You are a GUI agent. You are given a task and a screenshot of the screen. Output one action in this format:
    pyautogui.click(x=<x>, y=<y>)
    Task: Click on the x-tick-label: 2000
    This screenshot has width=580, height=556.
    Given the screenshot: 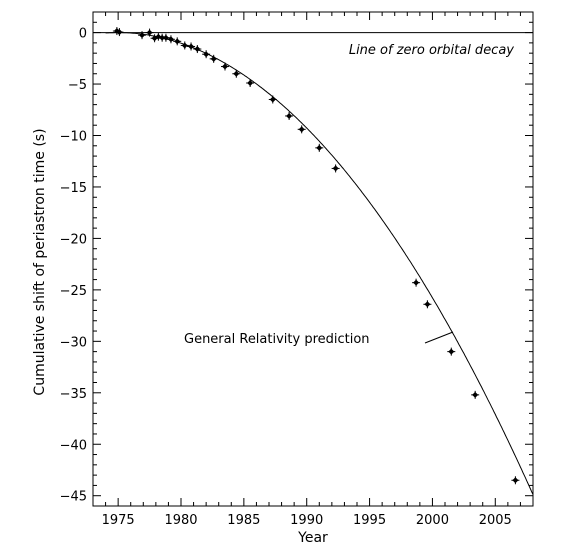 What is the action you would take?
    pyautogui.click(x=432, y=520)
    